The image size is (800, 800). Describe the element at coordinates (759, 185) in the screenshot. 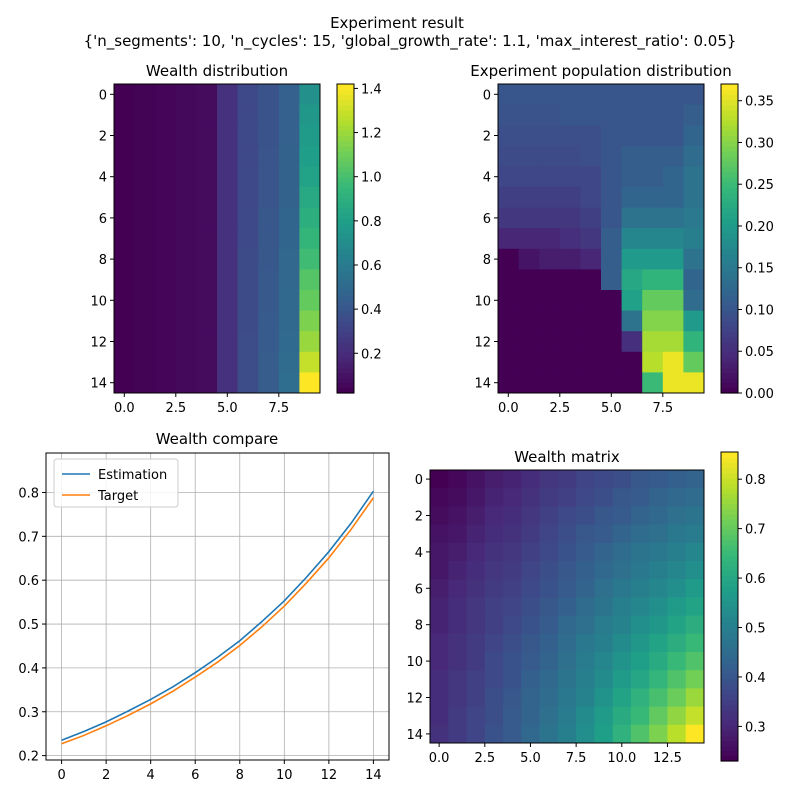

I see `colorbar-tick-label: 0.25` at that location.